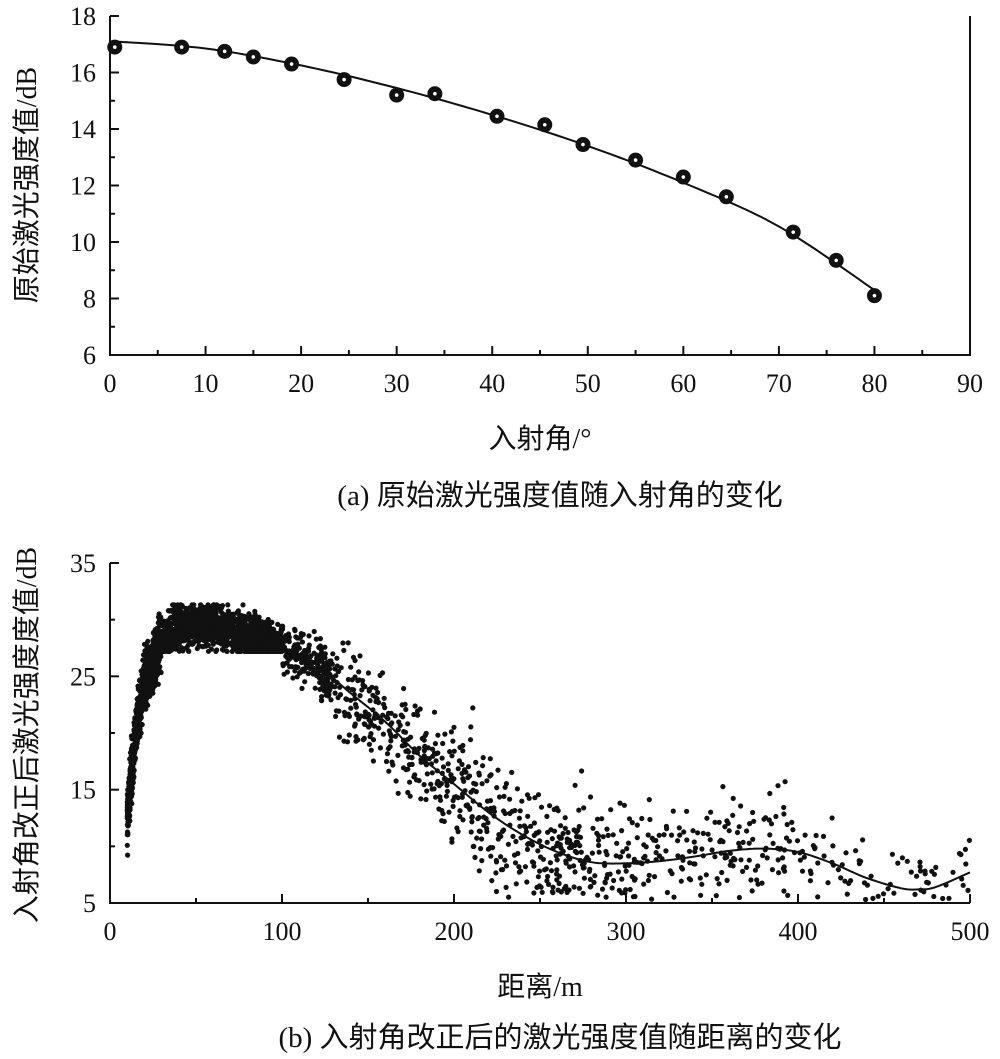 The height and width of the screenshot is (1059, 1000). What do you see at coordinates (970, 931) in the screenshot?
I see `chart-b-x-tick-label: 500` at bounding box center [970, 931].